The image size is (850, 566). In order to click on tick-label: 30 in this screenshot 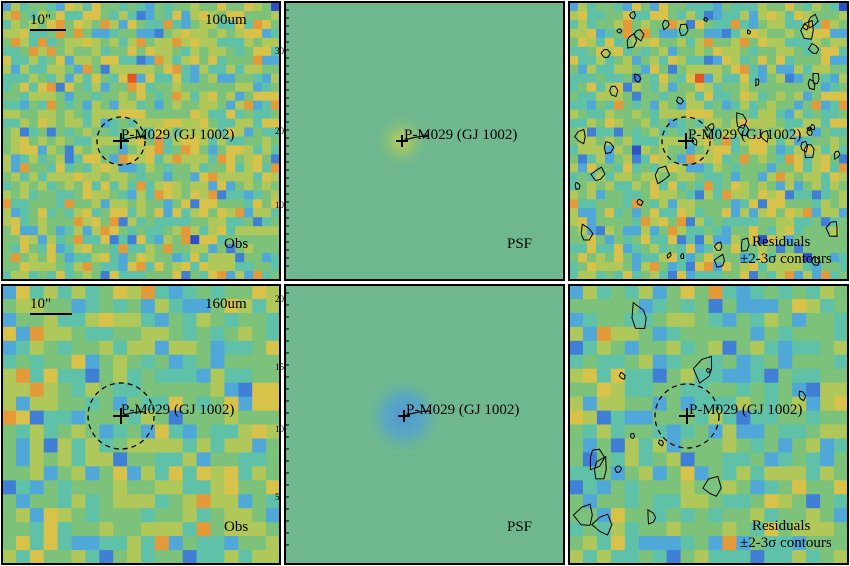, I will do `click(280, 51)`.